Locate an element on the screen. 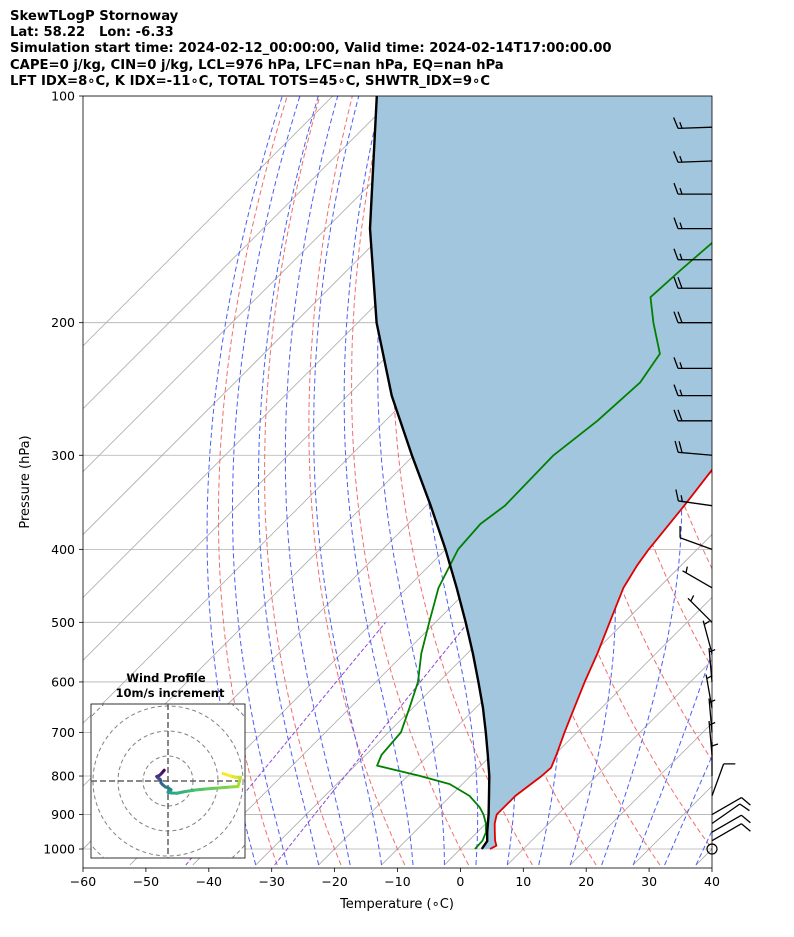 The height and width of the screenshot is (937, 794). temperature-line is located at coordinates (600, 659).